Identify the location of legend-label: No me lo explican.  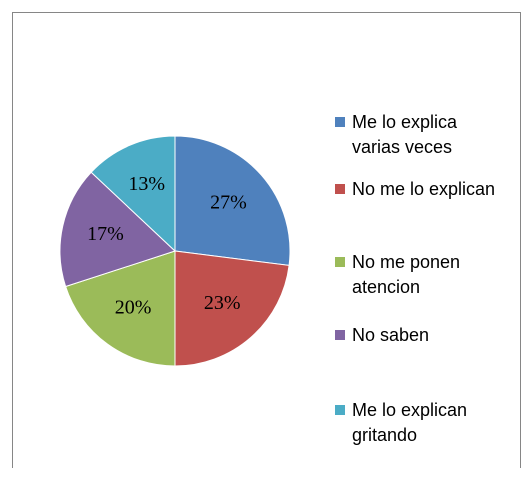
(424, 189).